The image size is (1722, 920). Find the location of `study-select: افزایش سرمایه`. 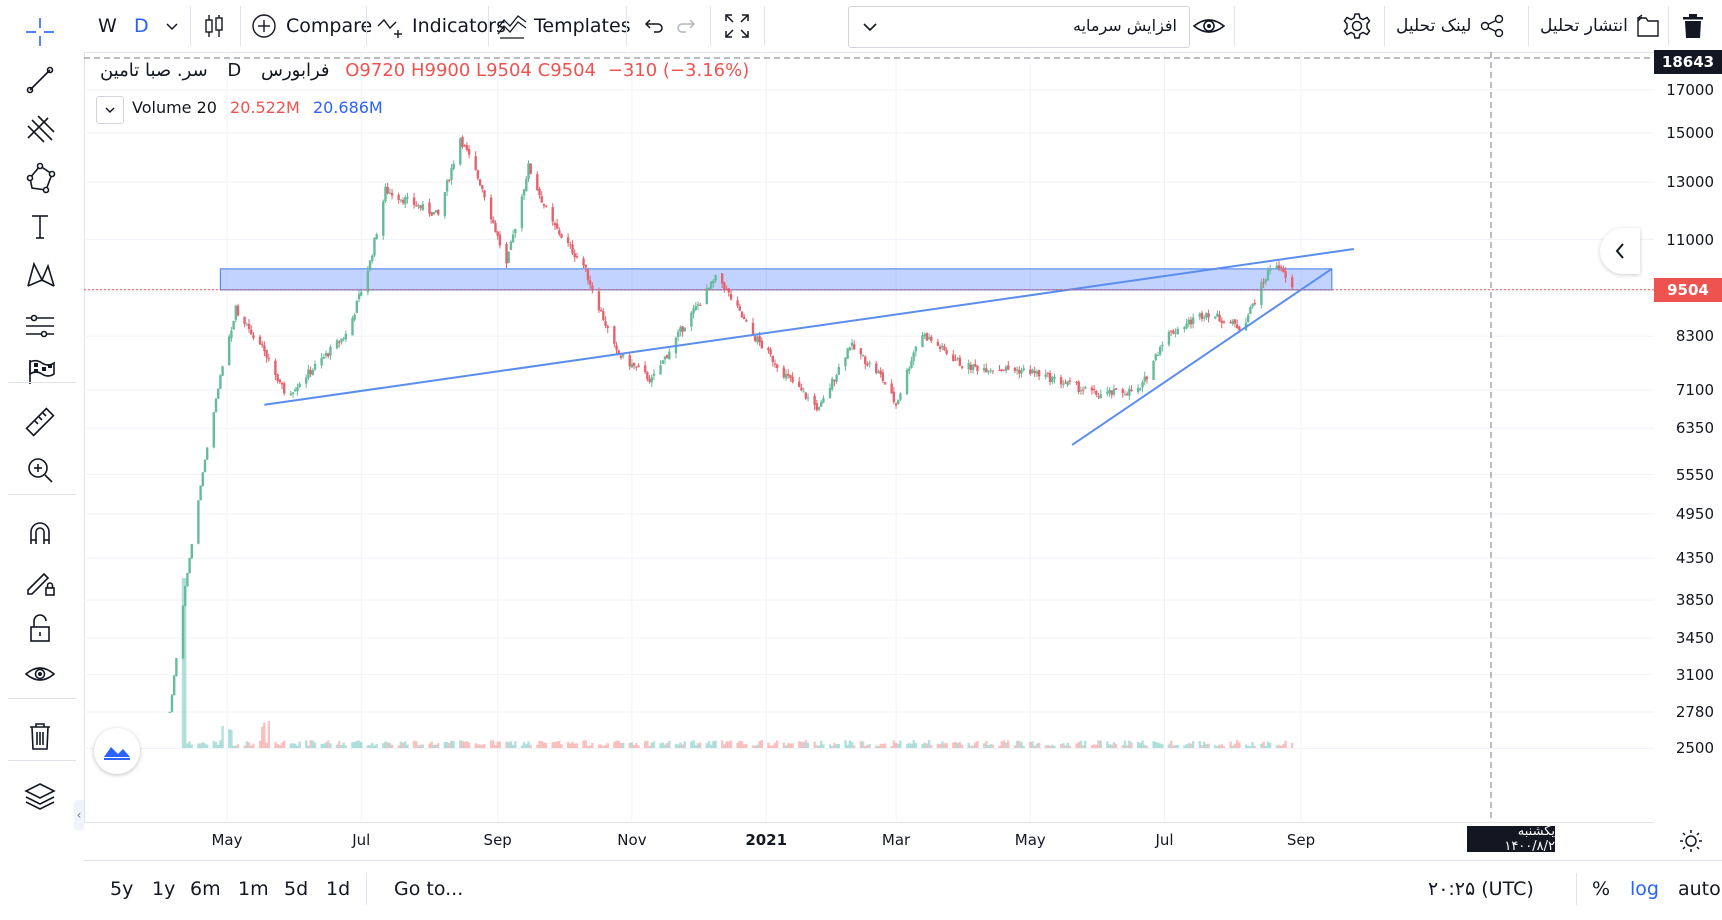

study-select: افزایش سرمایه is located at coordinates (1019, 27).